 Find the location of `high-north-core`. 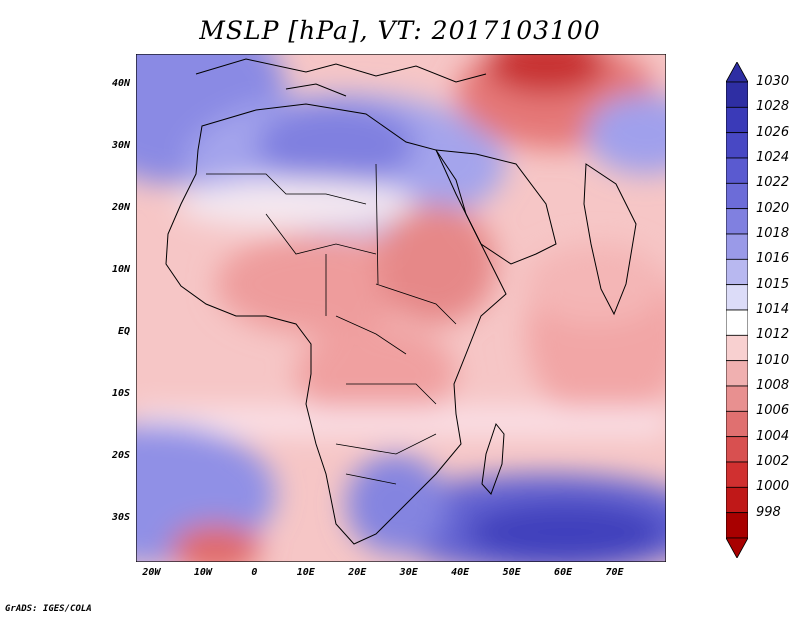

high-north-core is located at coordinates (336, 144).